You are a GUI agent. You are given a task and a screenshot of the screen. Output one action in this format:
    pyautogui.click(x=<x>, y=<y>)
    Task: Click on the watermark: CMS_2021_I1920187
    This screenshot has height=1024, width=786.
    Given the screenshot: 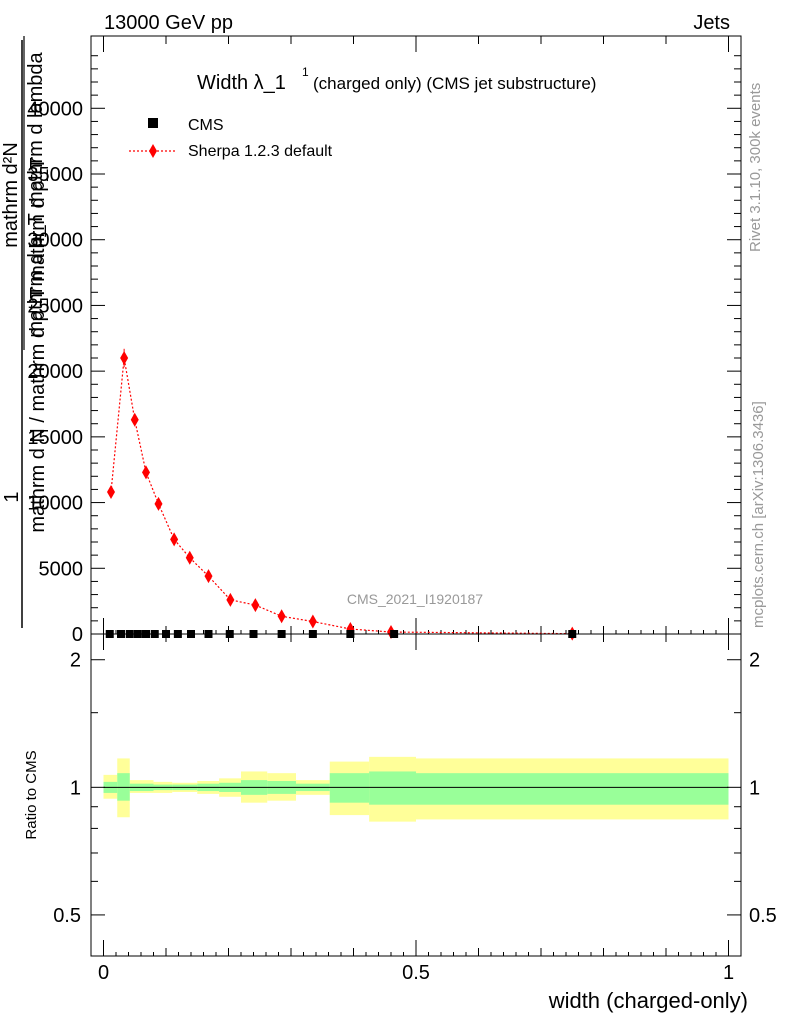 What is the action you would take?
    pyautogui.click(x=415, y=599)
    